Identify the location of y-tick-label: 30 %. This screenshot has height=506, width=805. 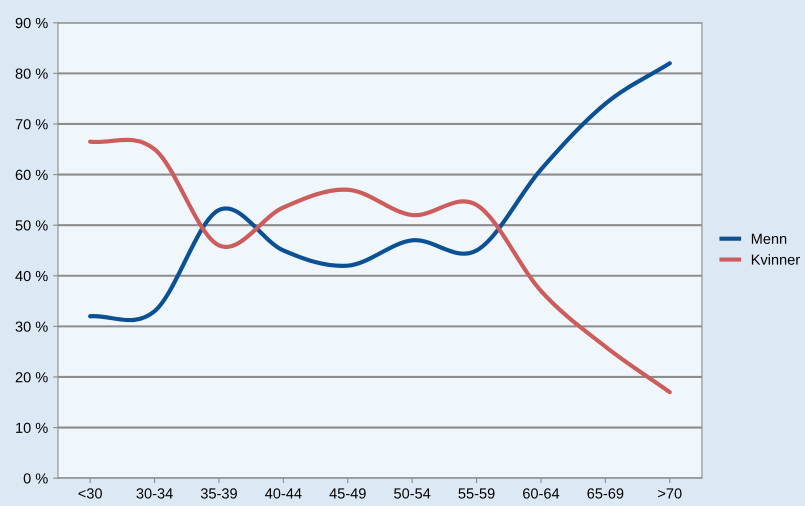
(32, 326).